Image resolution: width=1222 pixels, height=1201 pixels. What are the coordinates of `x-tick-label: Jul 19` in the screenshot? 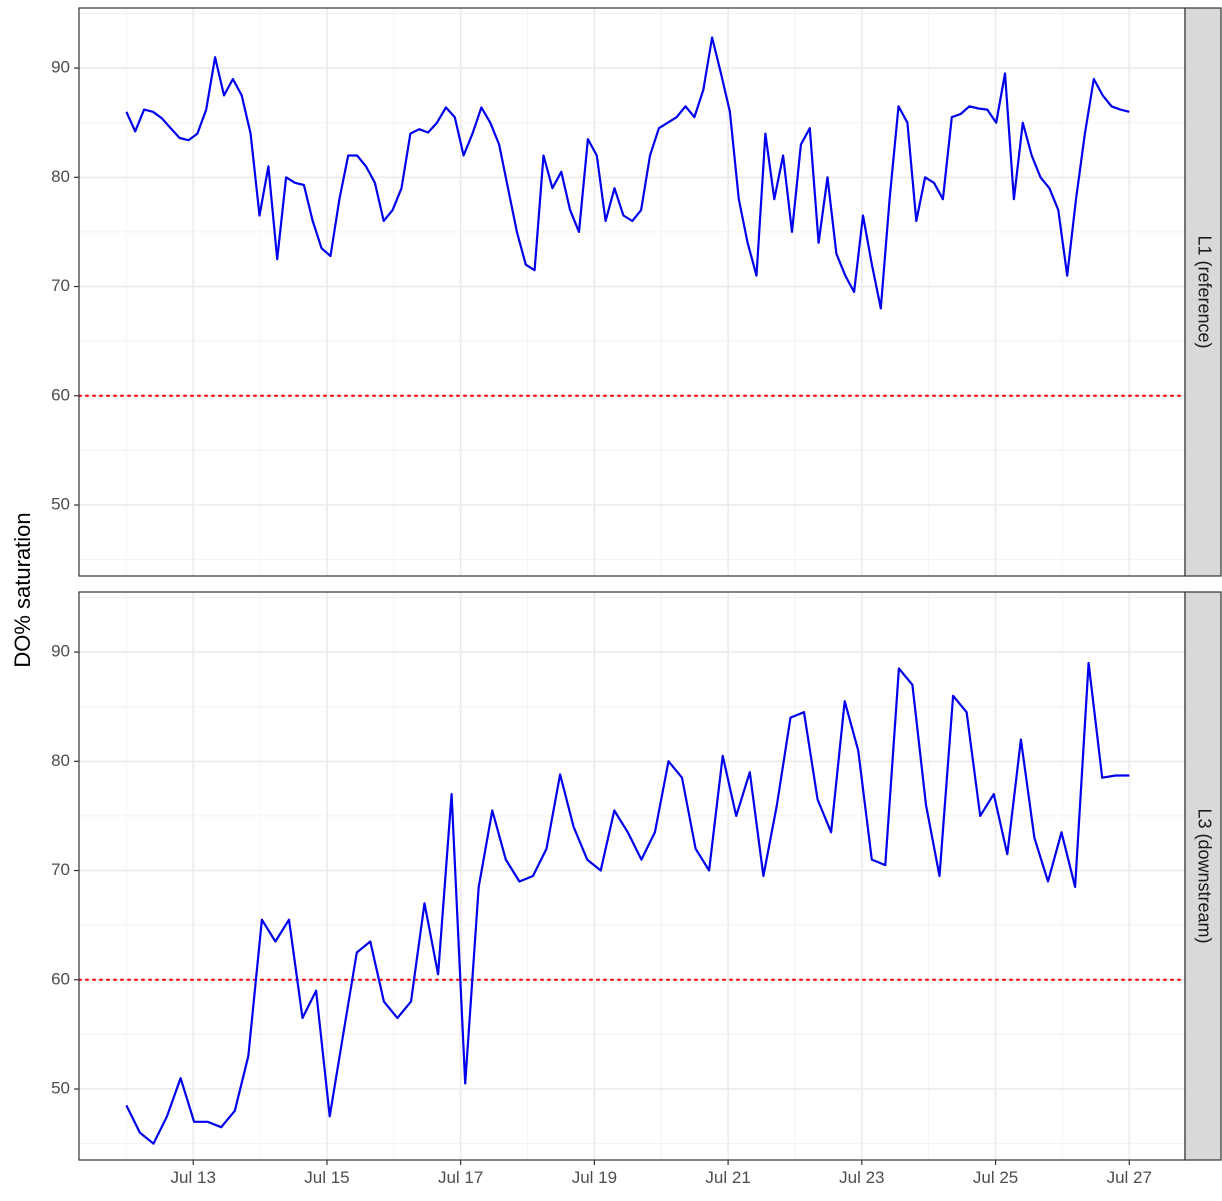 It's located at (594, 1177).